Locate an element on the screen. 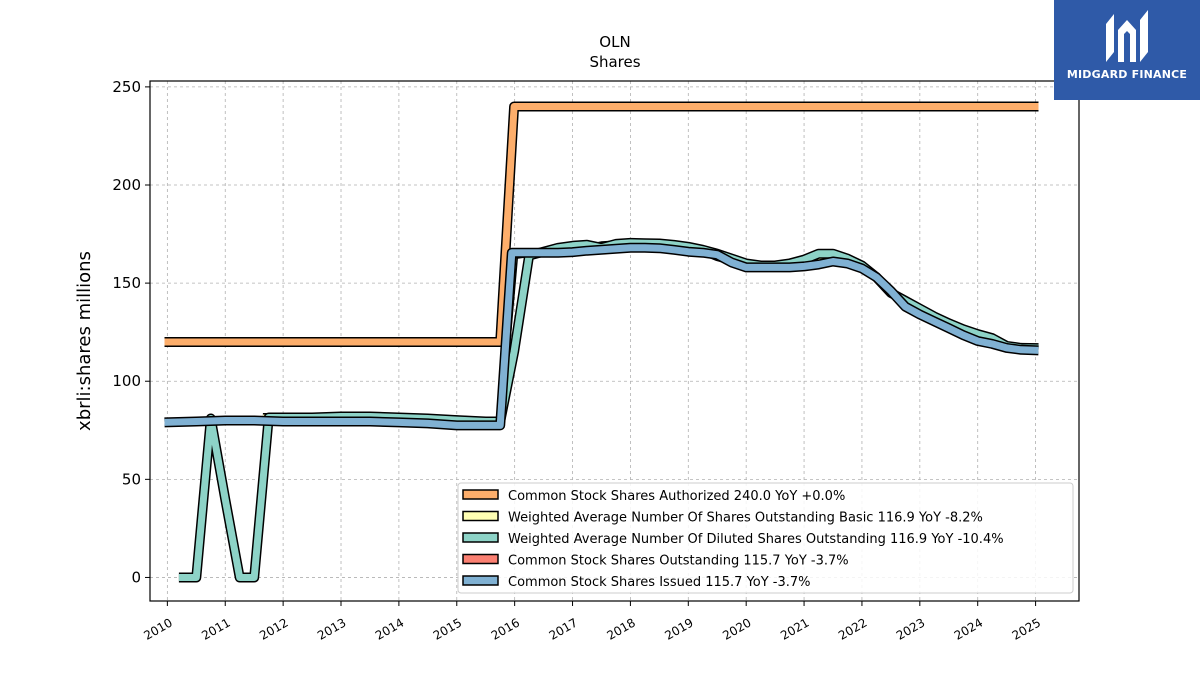 This screenshot has width=1200, height=675. x-tick-label: 2012 is located at coordinates (273, 628).